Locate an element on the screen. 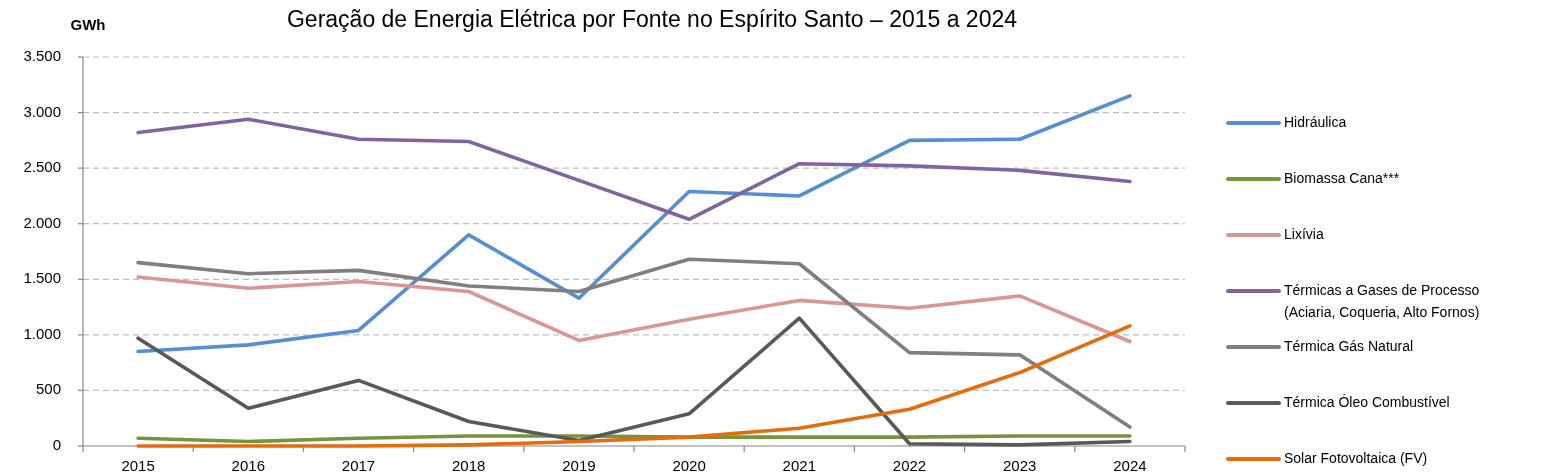 This screenshot has height=475, width=1562. x-tick-label: 2022 is located at coordinates (909, 465).